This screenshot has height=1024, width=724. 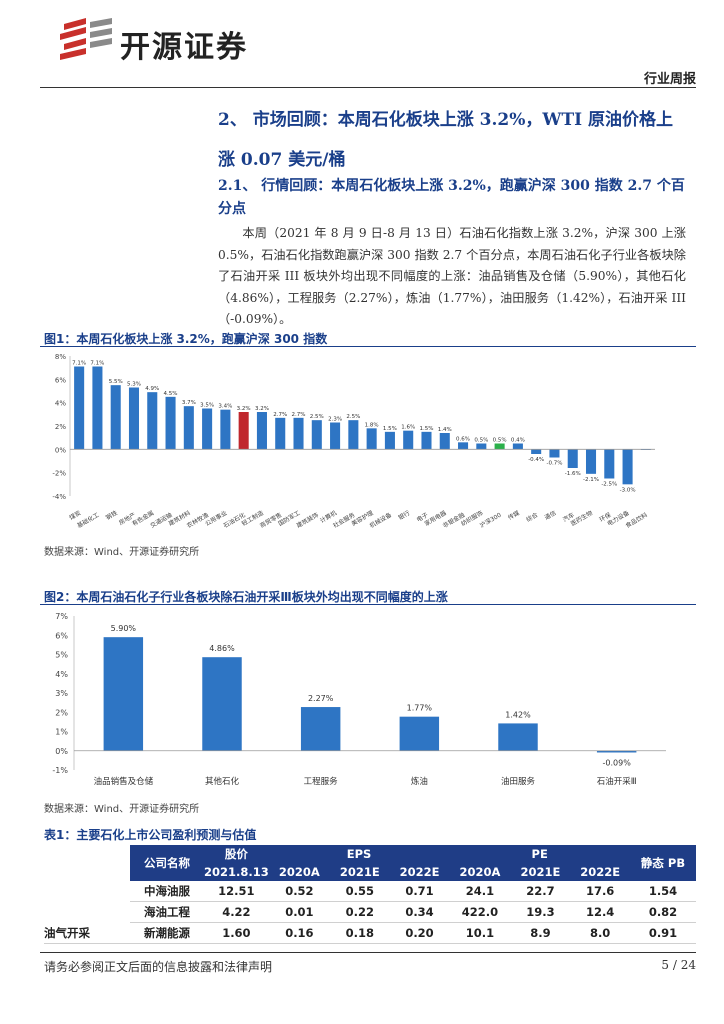 I want to click on table-value-cell: 10.1, so click(x=480, y=933).